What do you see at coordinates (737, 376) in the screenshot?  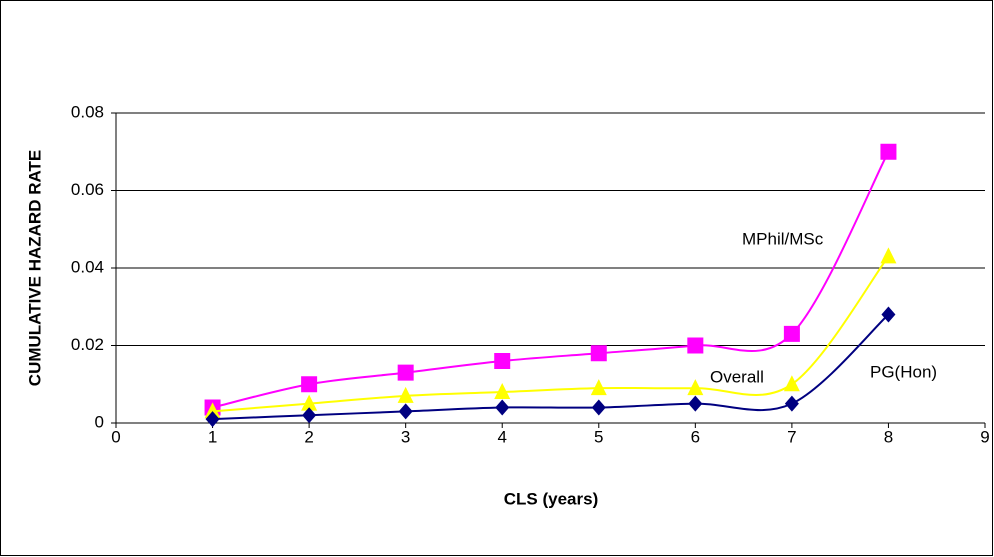 I see `series-label: Overall` at bounding box center [737, 376].